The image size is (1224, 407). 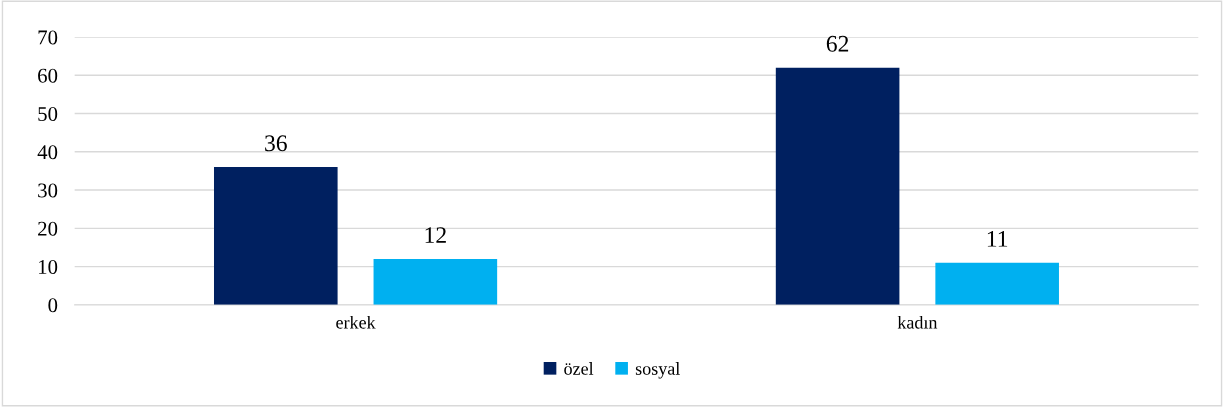 I want to click on y-tick-label: 0, so click(x=53, y=305).